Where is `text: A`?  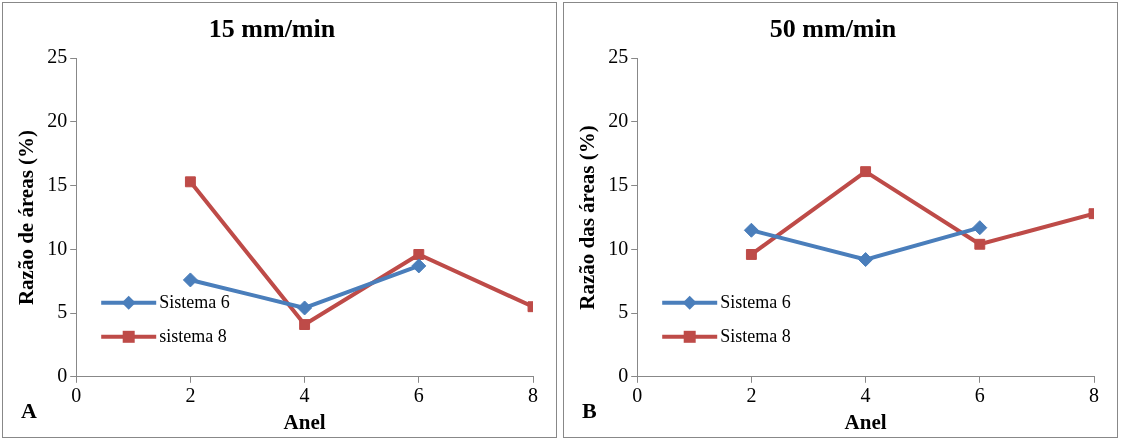
text: A is located at coordinates (29, 410).